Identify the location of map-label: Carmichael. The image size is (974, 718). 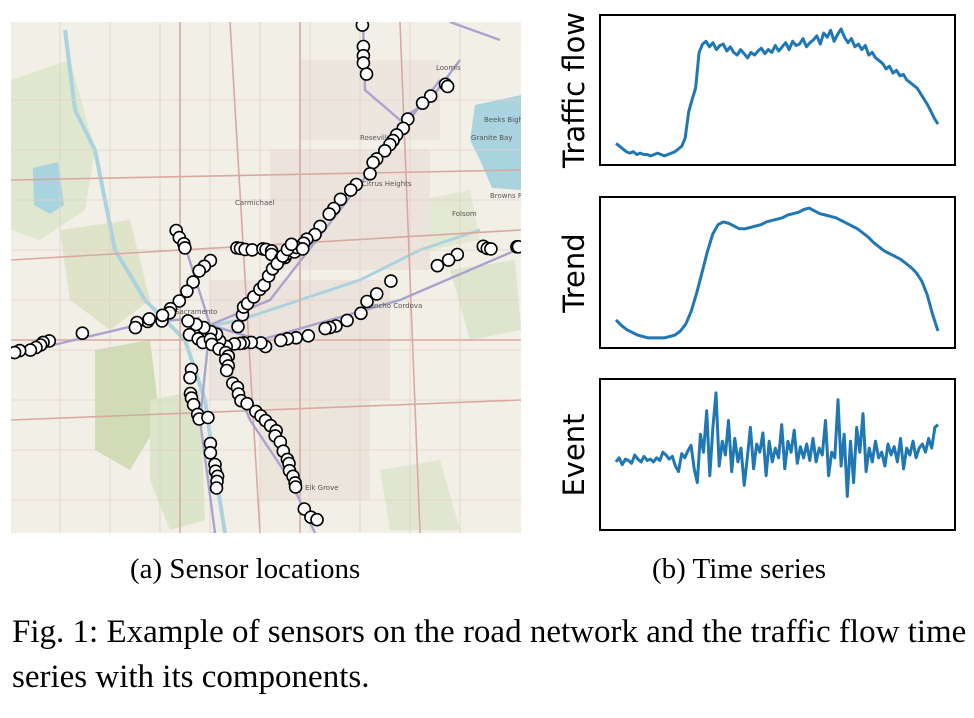
(255, 203).